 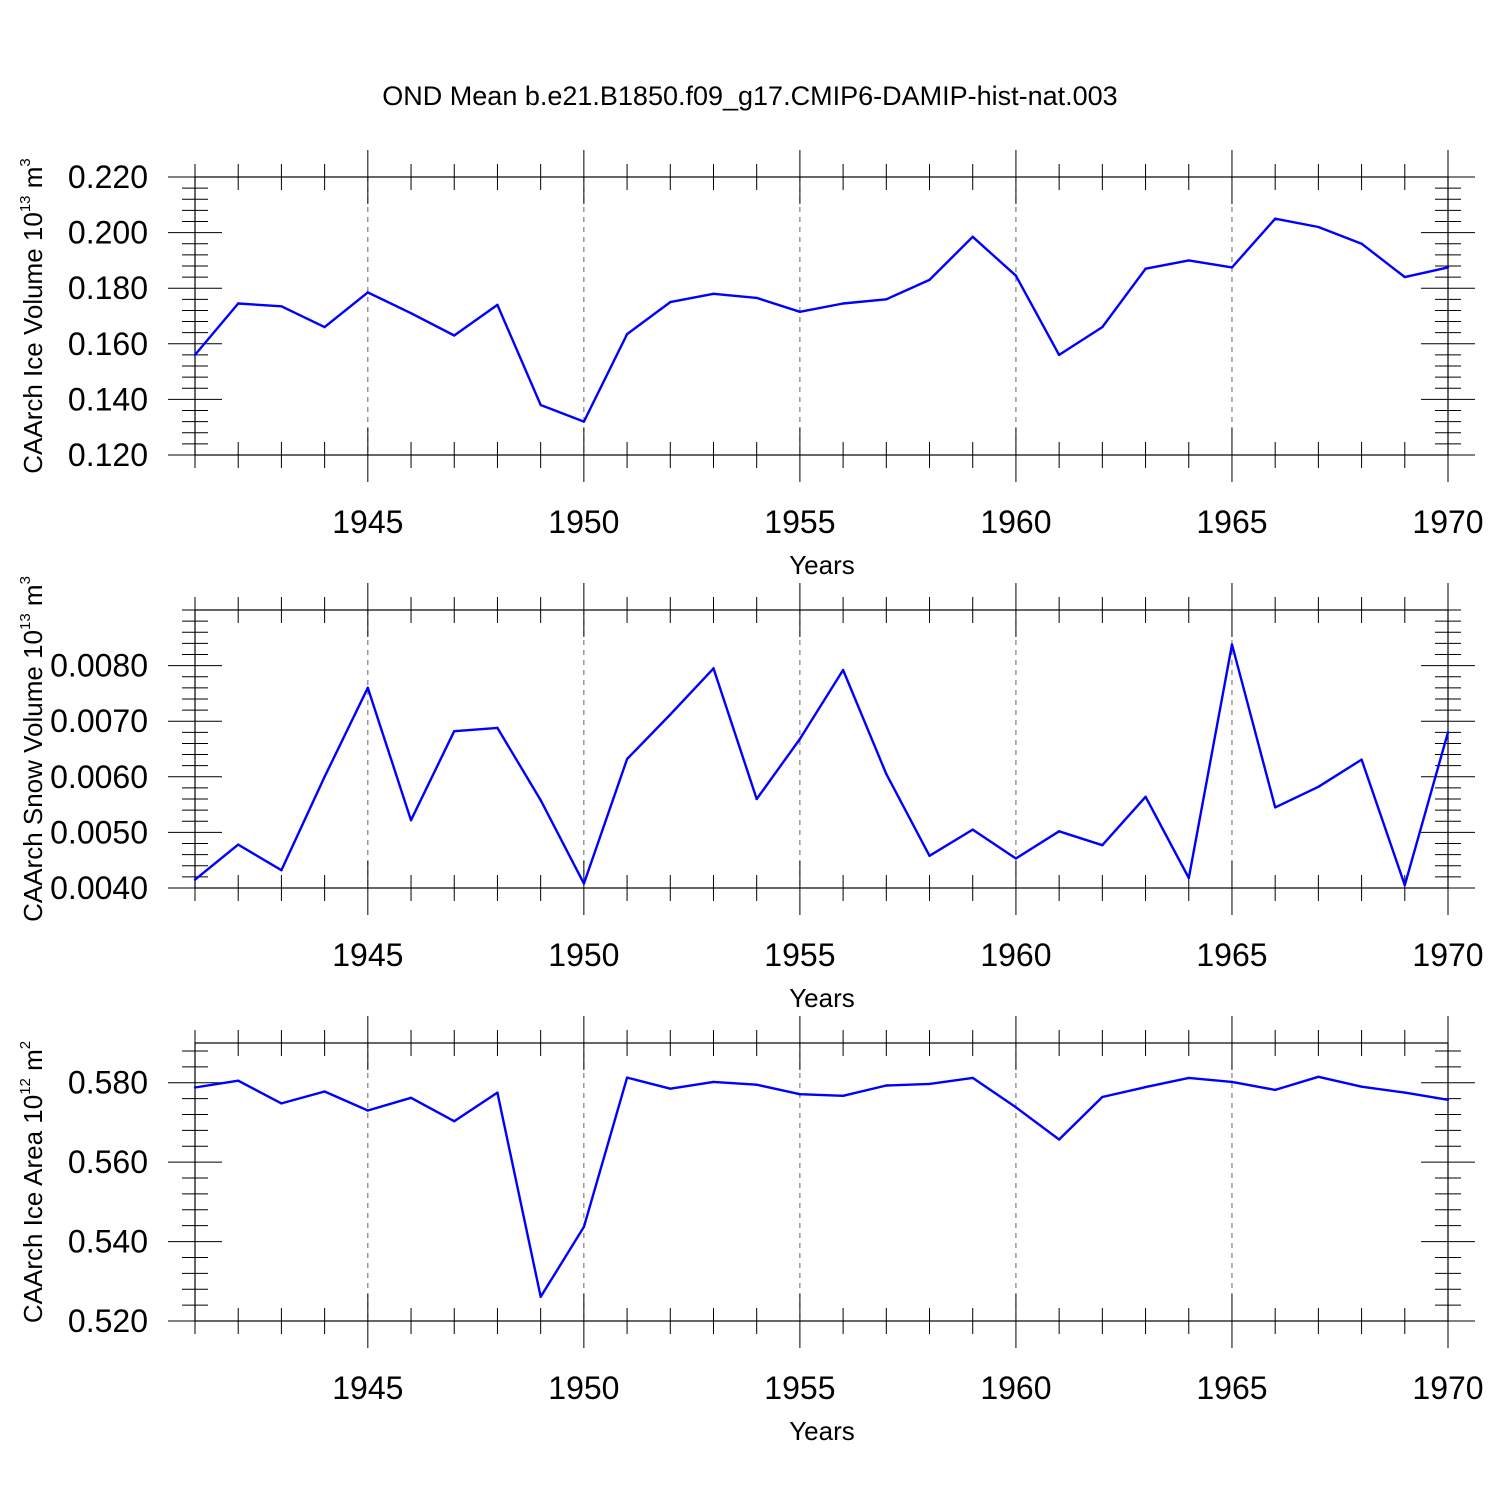 I want to click on y-tick-label: 0.180, so click(x=108, y=288).